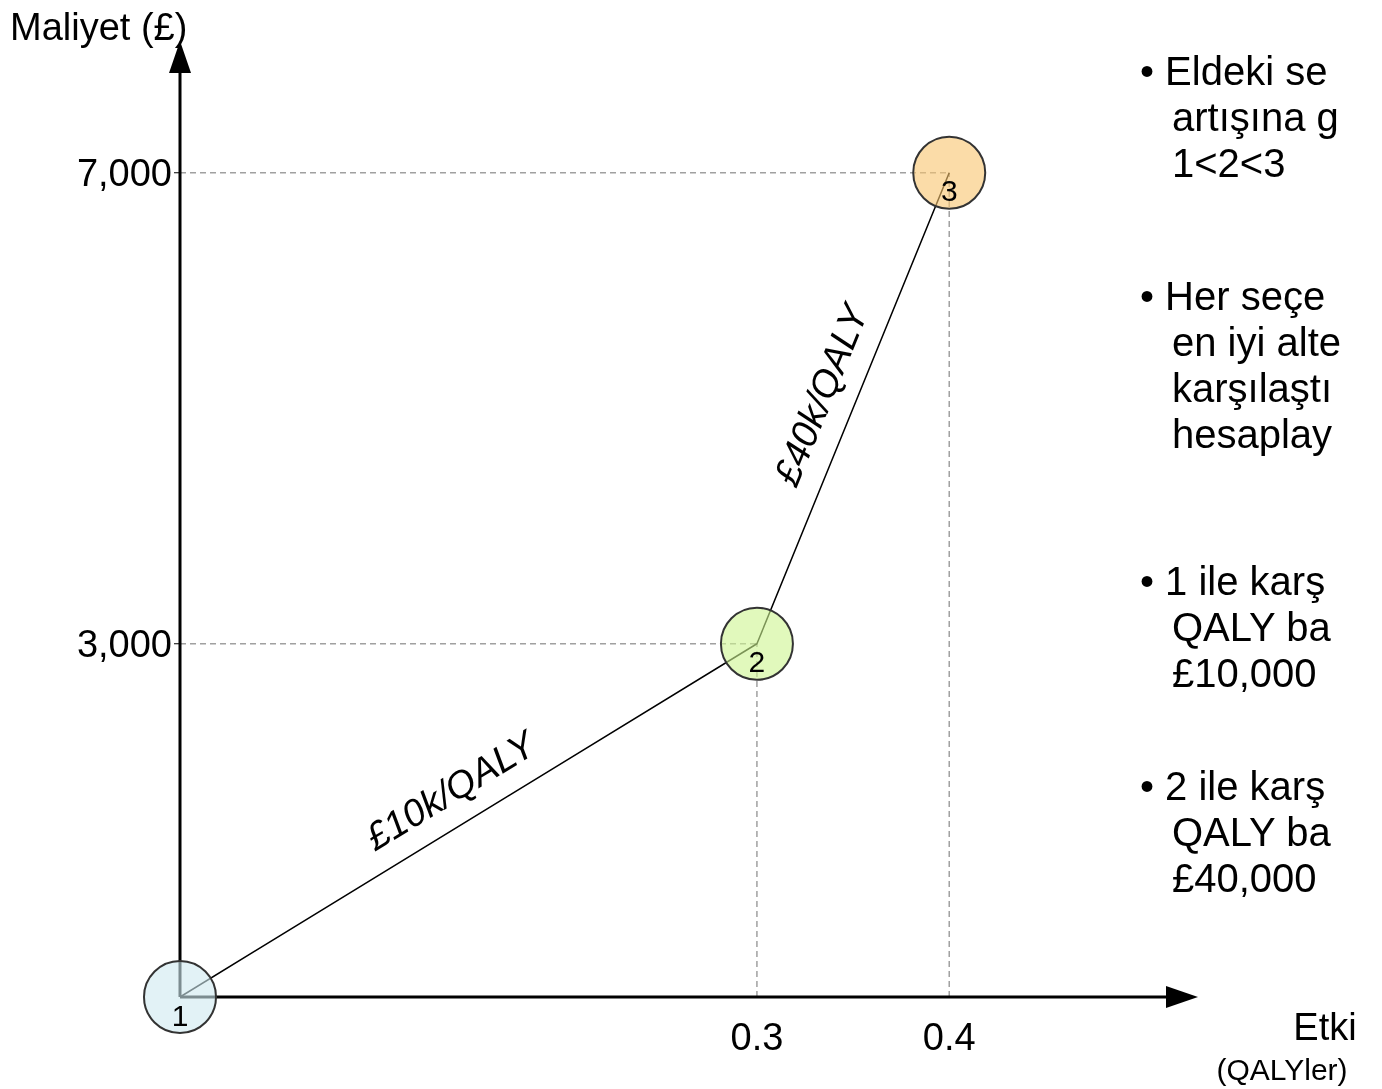  Describe the element at coordinates (1236, 832) in the screenshot. I see `annotation: • 2 ile karş QALY ba £40,000` at that location.